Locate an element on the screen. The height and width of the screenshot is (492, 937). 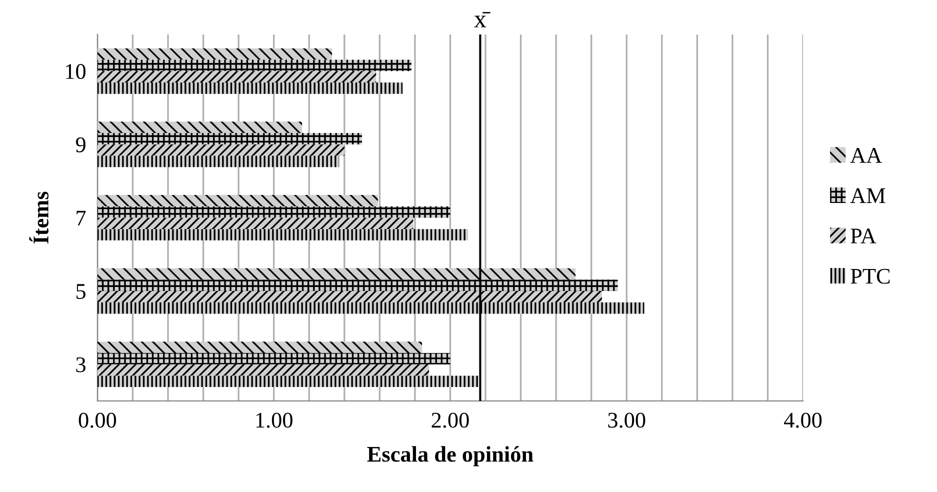
x-axis-title: Escala de opinión is located at coordinates (450, 456).